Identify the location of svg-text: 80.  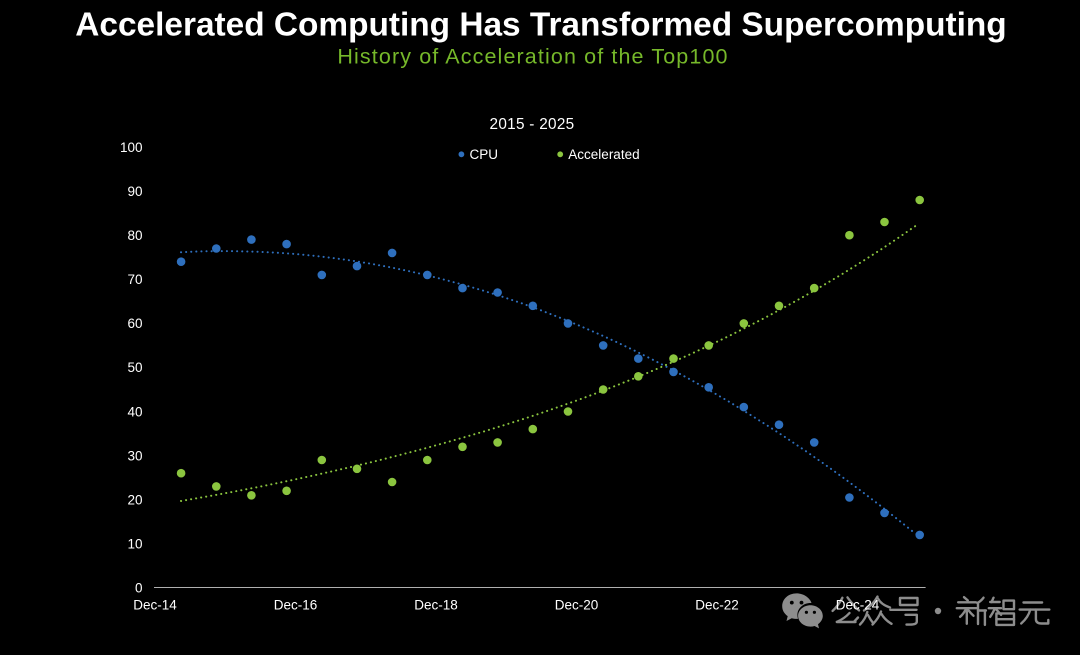
(134, 235).